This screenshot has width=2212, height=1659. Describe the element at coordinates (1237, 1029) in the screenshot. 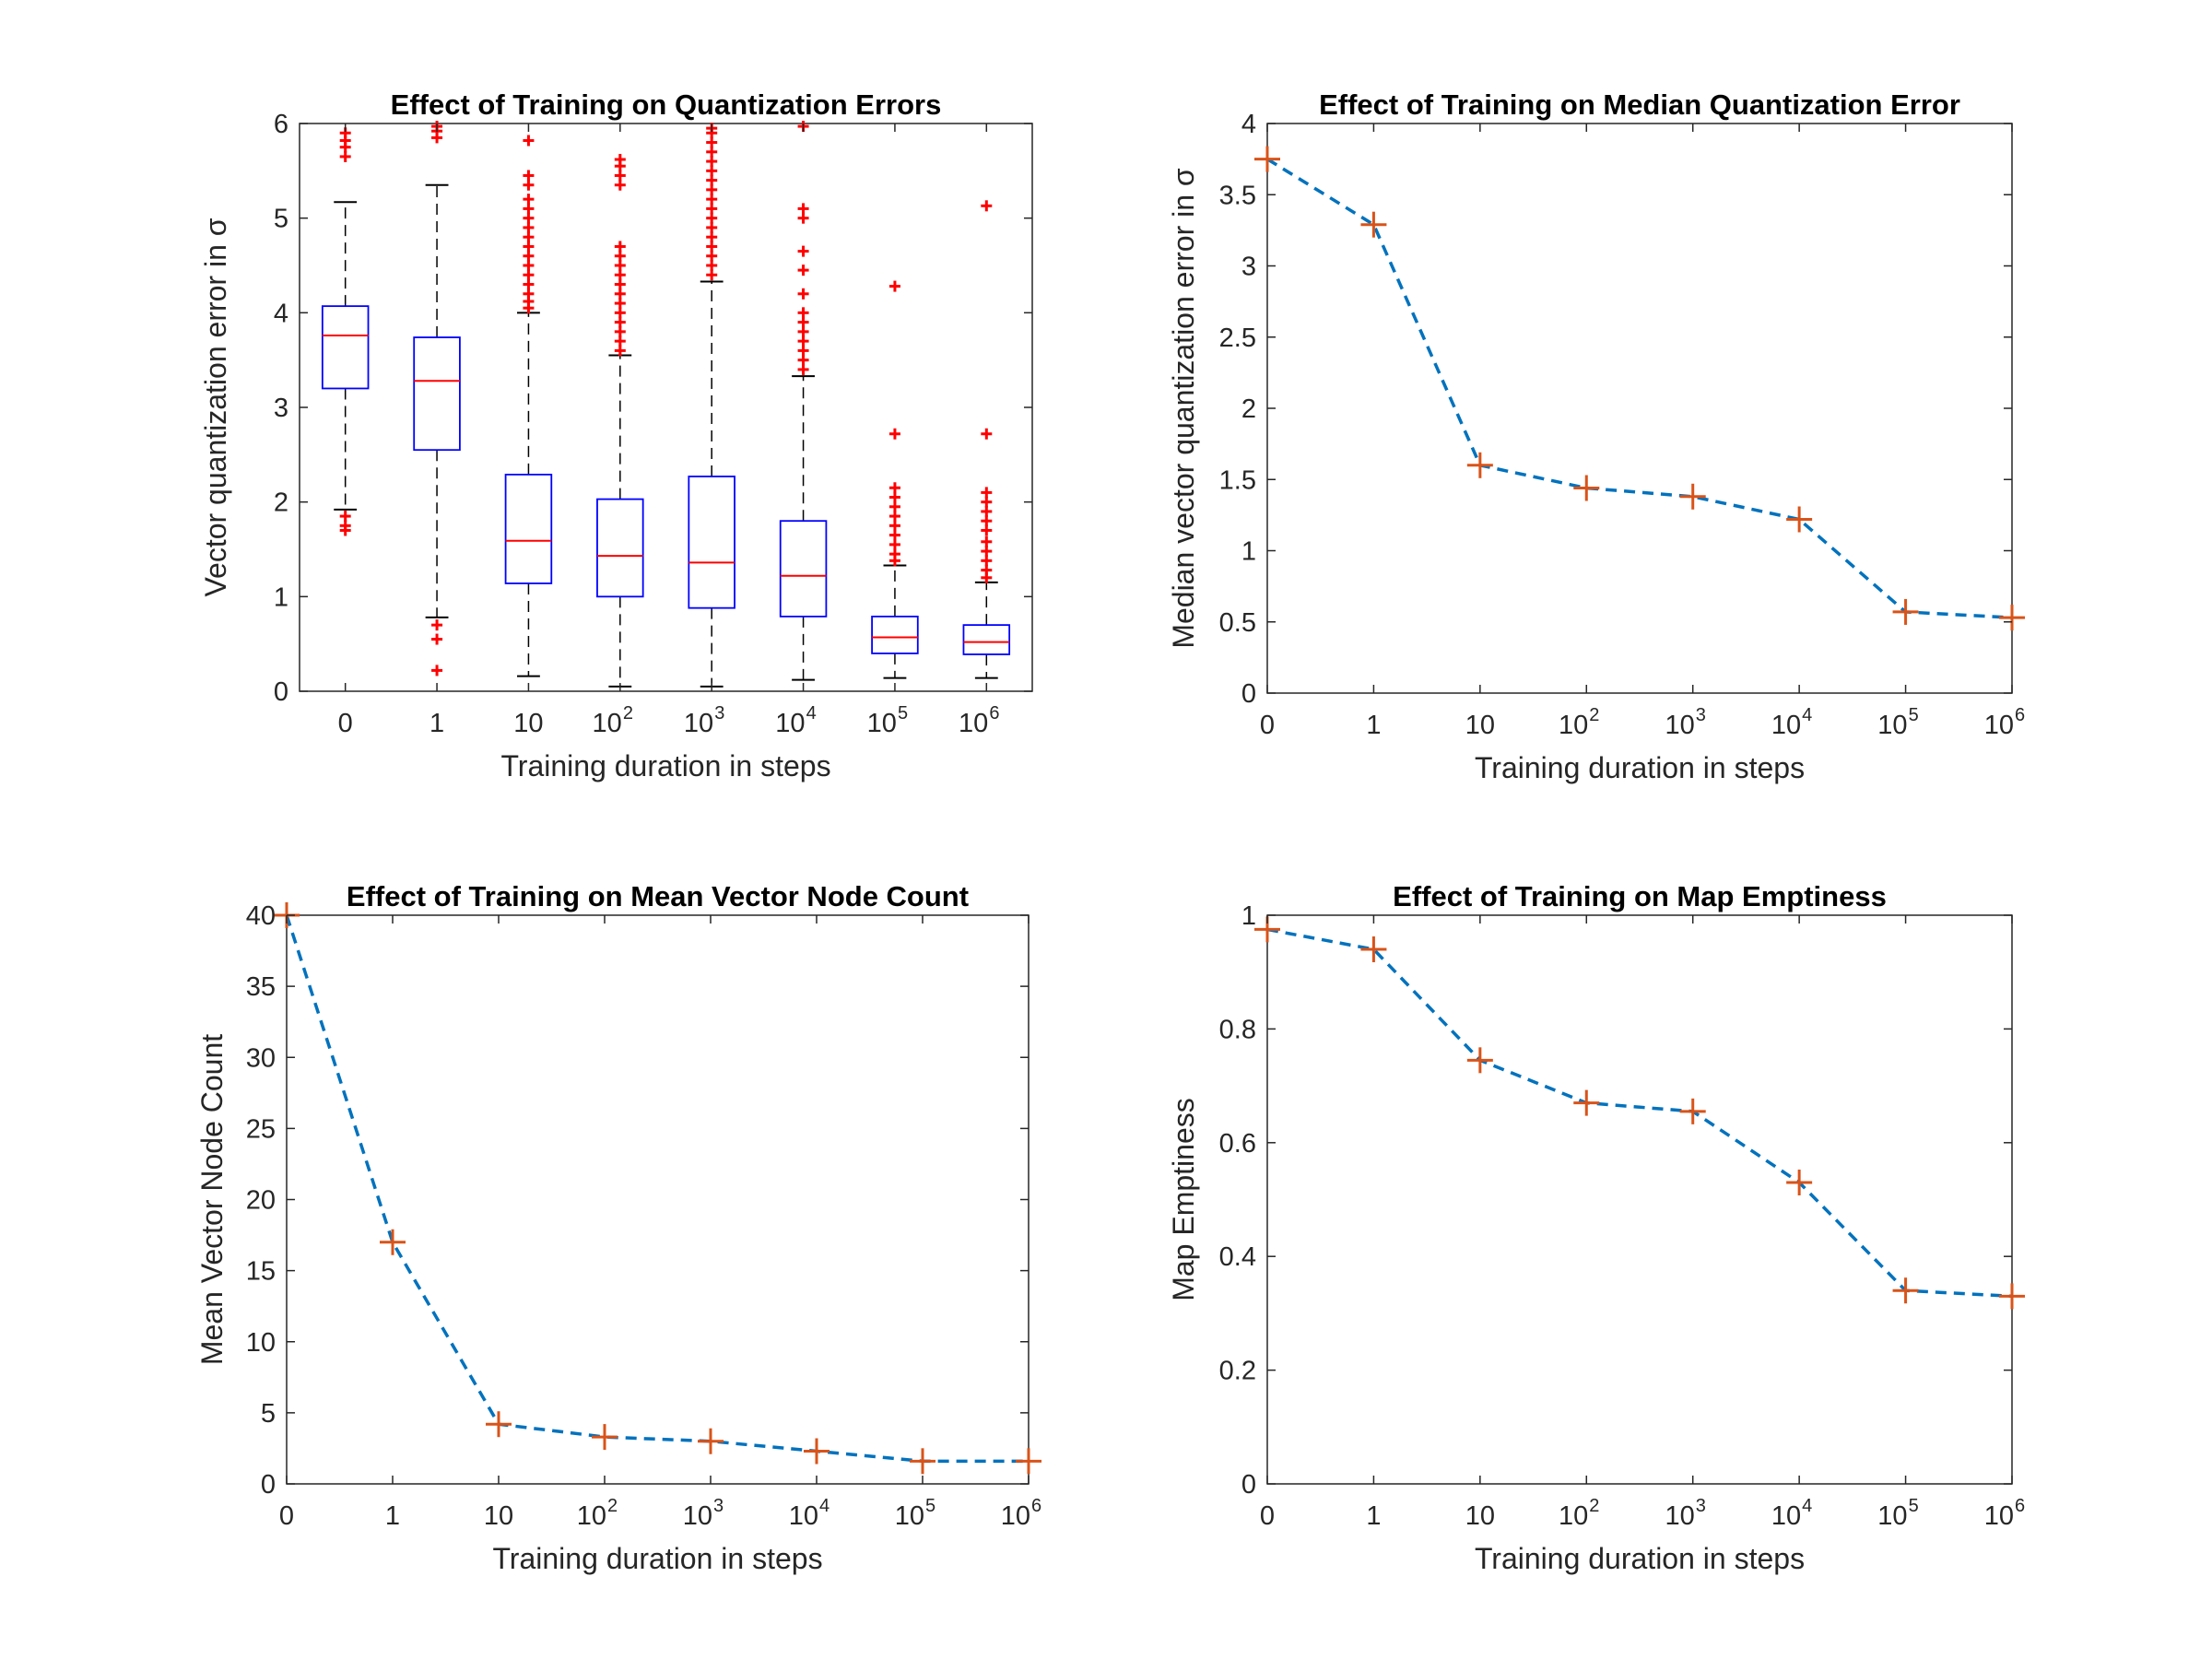

I see `y-tick-label: 0.8` at that location.